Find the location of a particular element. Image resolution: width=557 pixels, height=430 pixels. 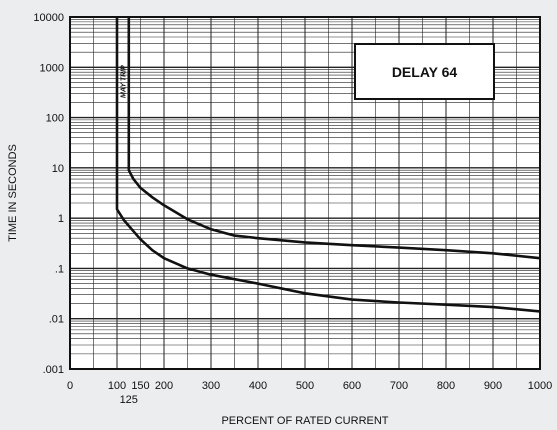

x-tick-labels: 0 100 150 200 300 400 500 600 700 800 900 1000 125 is located at coordinates (309, 393).